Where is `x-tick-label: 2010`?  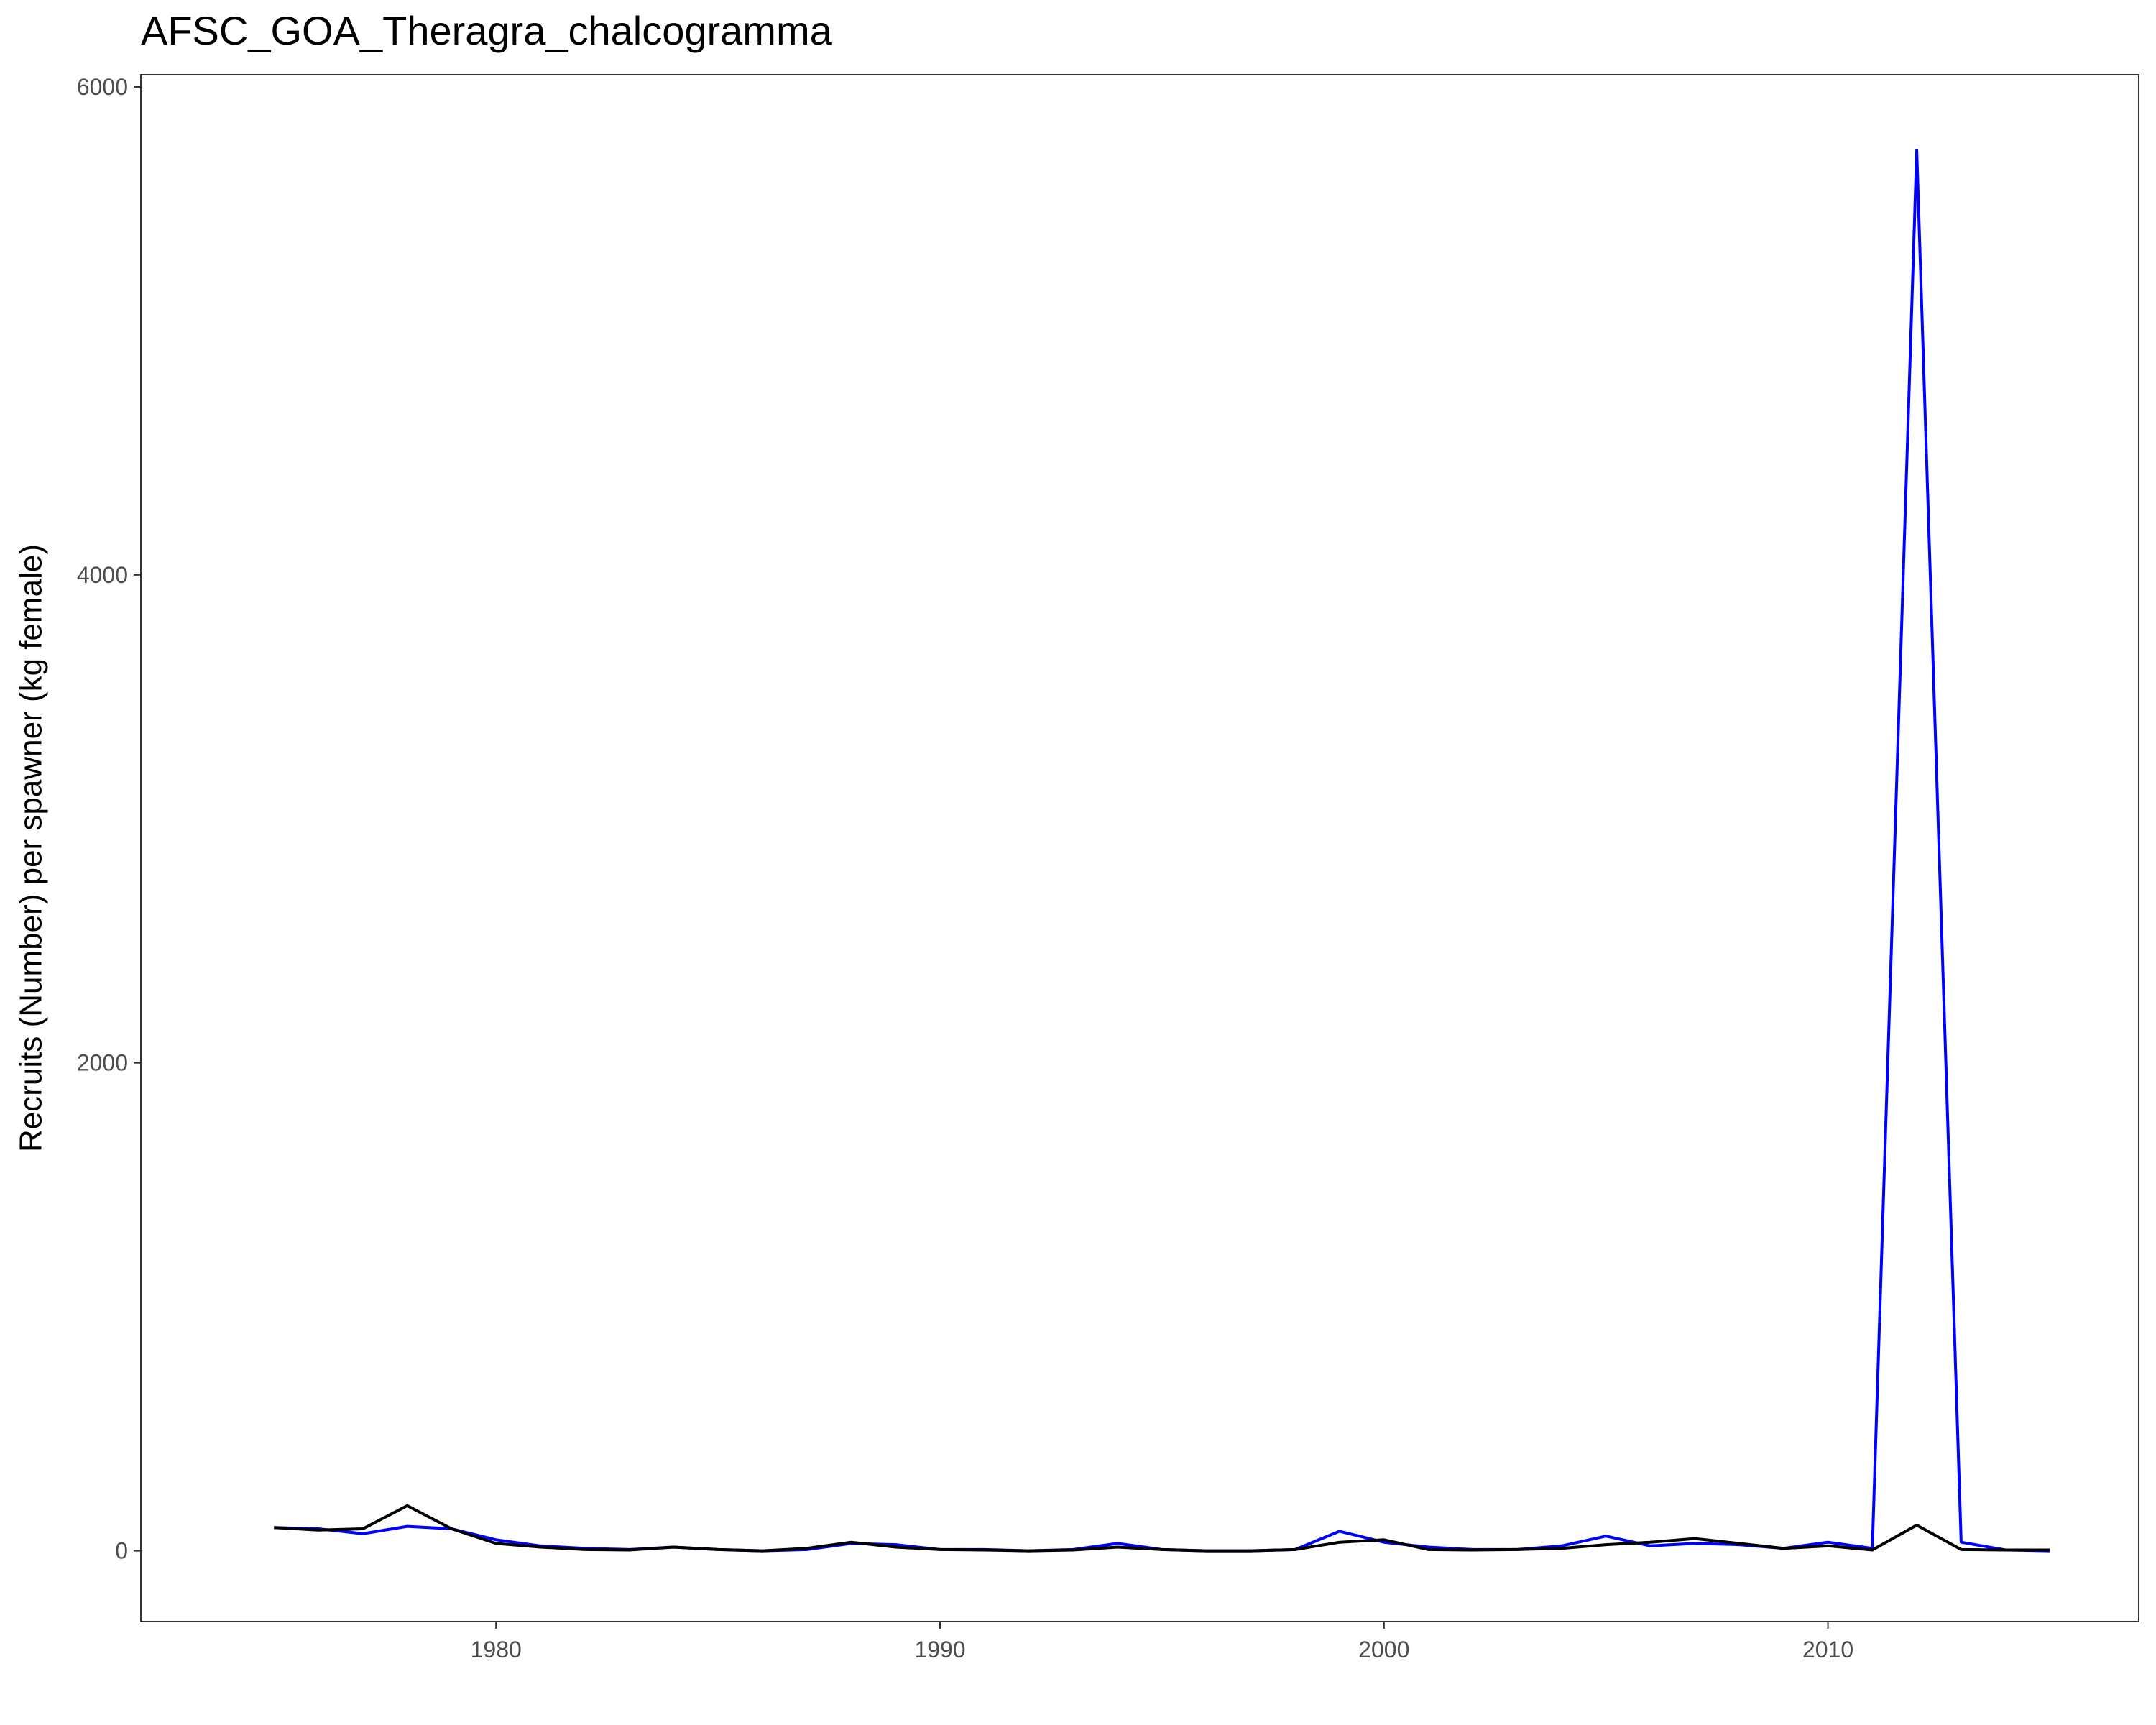
x-tick-label: 2010 is located at coordinates (1827, 1649).